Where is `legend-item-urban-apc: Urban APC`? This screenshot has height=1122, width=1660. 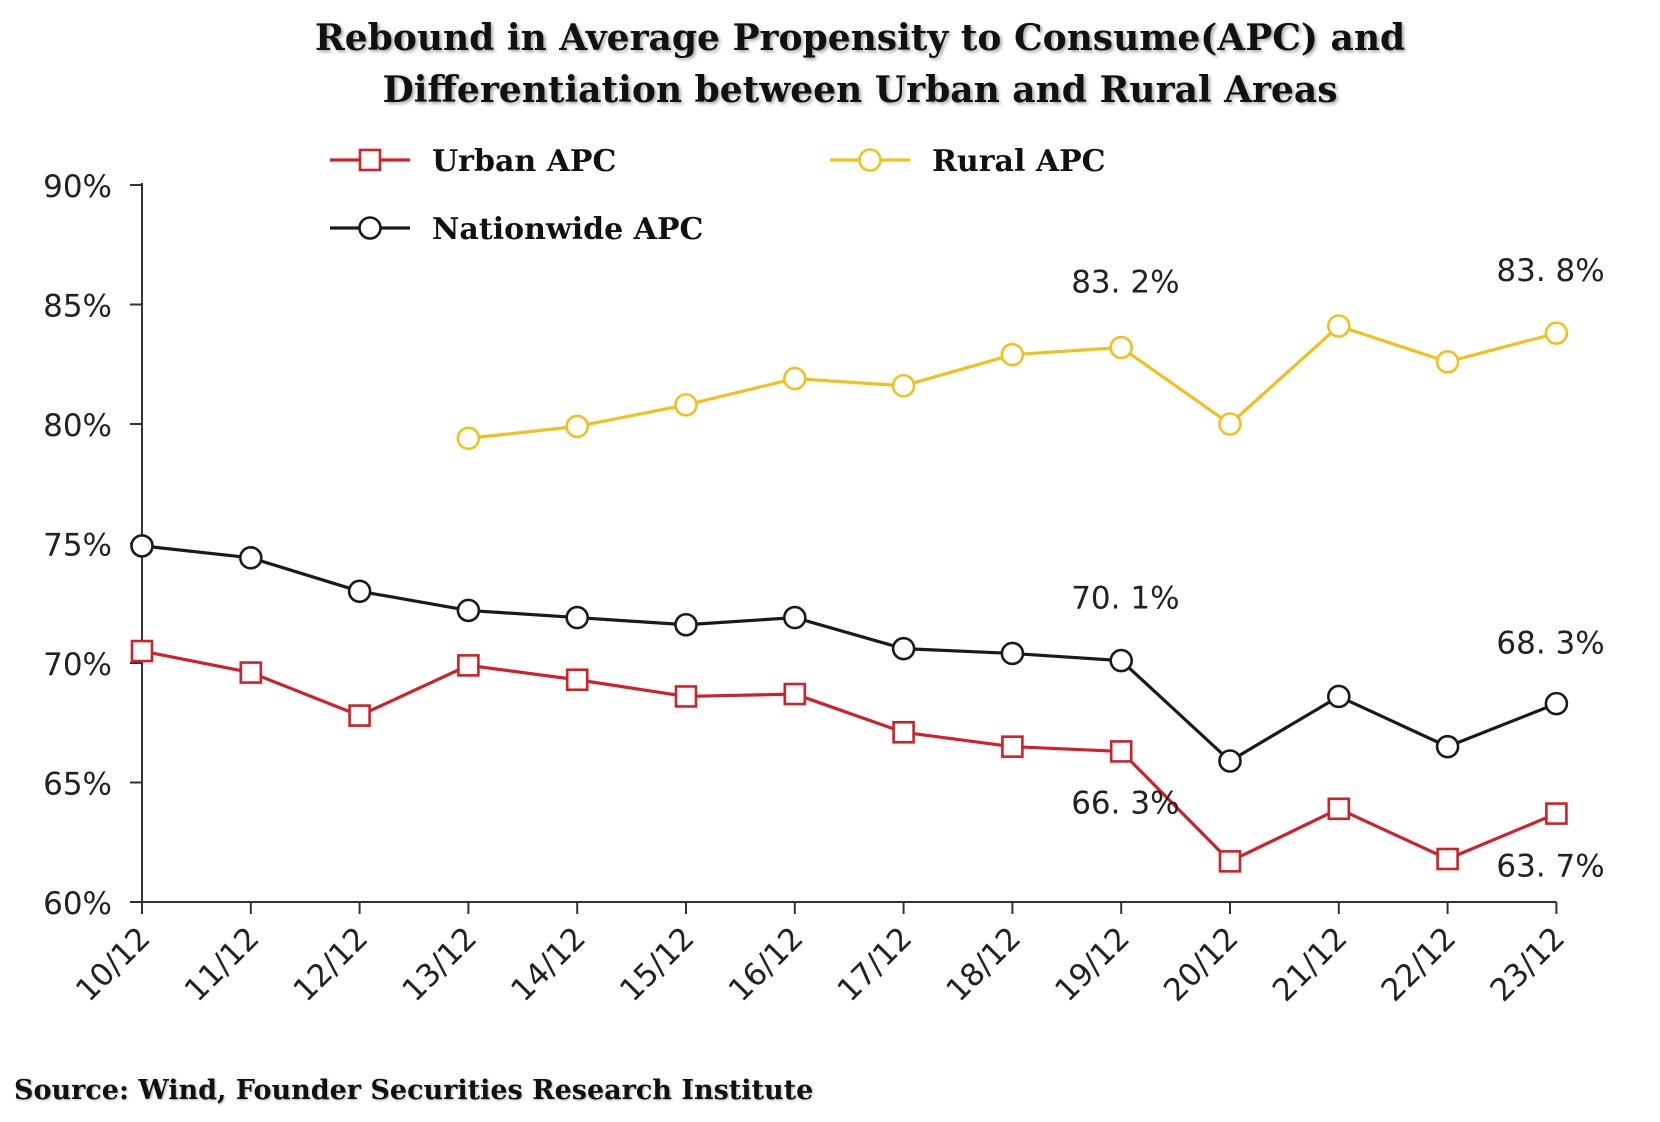
legend-item-urban-apc: Urban APC is located at coordinates (473, 161).